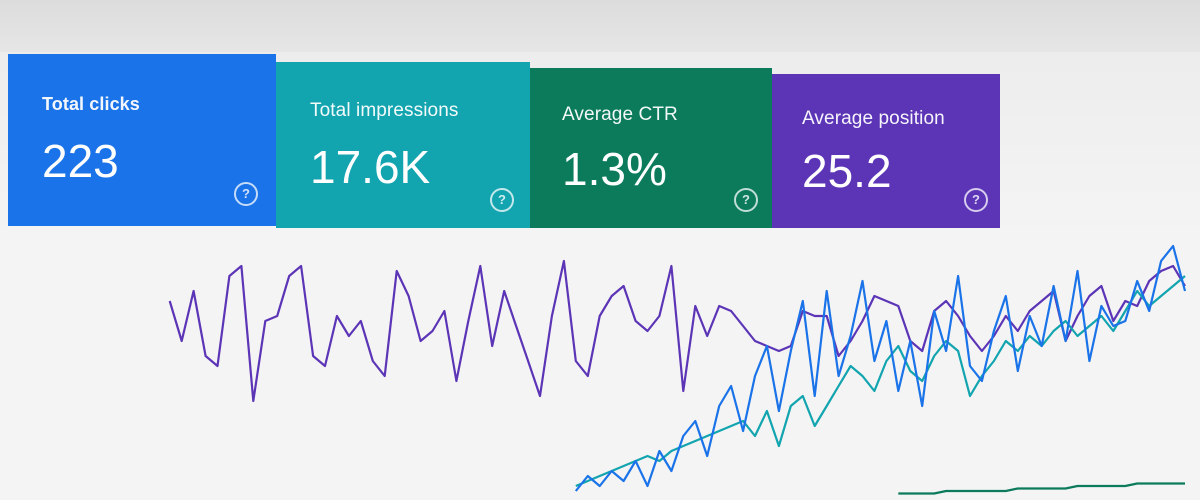  Describe the element at coordinates (873, 118) in the screenshot. I see `metric-label: Average position` at that location.